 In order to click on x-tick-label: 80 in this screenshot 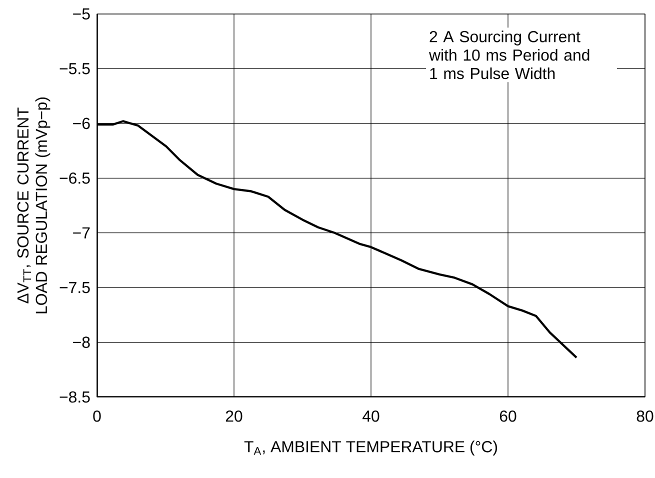, I will do `click(645, 416)`.